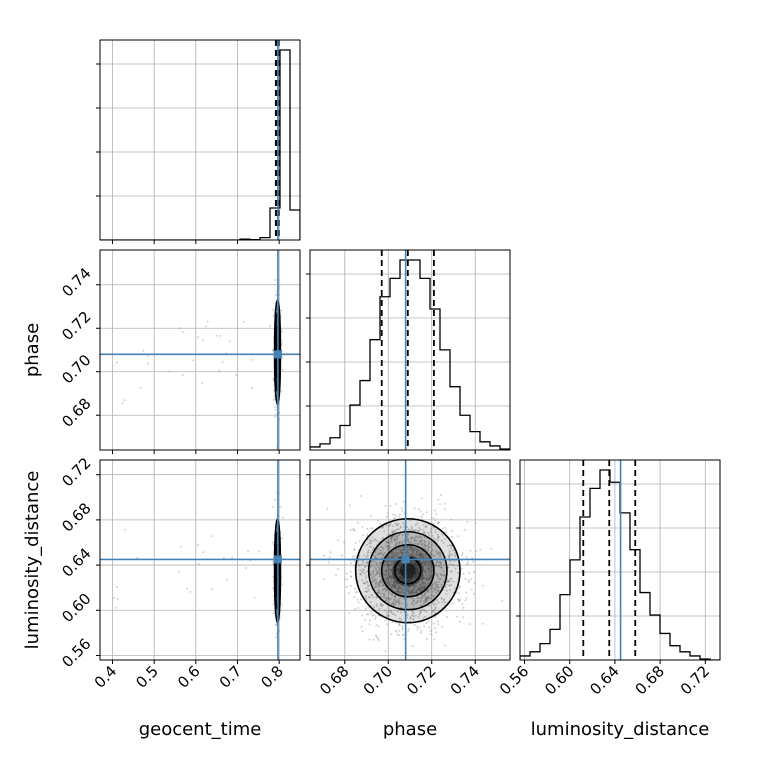  Describe the element at coordinates (76, 517) in the screenshot. I see `y-tick-label: 0.68` at that location.